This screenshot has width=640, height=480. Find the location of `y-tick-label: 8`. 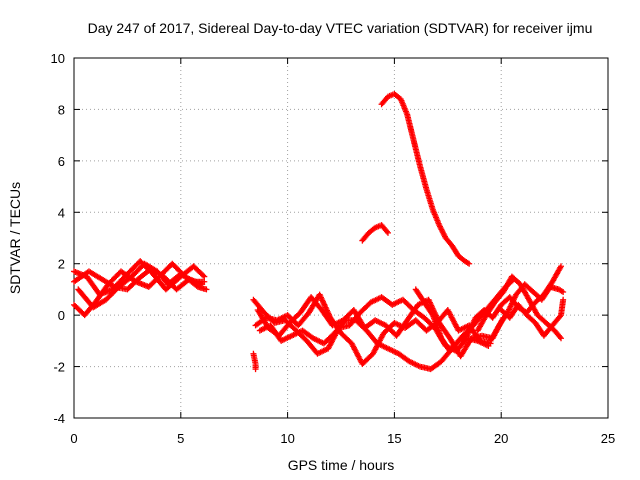

y-tick-label: 8 is located at coordinates (61, 109).